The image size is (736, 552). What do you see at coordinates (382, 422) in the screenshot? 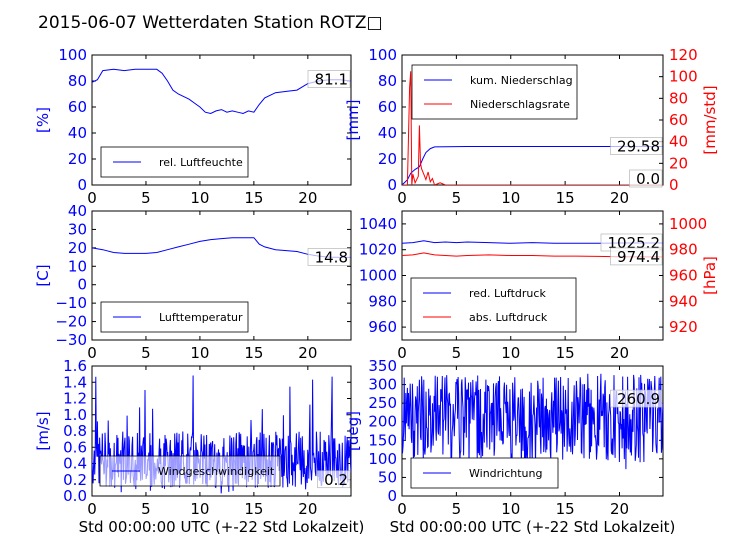
I see `y-tick-label: 200` at bounding box center [382, 422].